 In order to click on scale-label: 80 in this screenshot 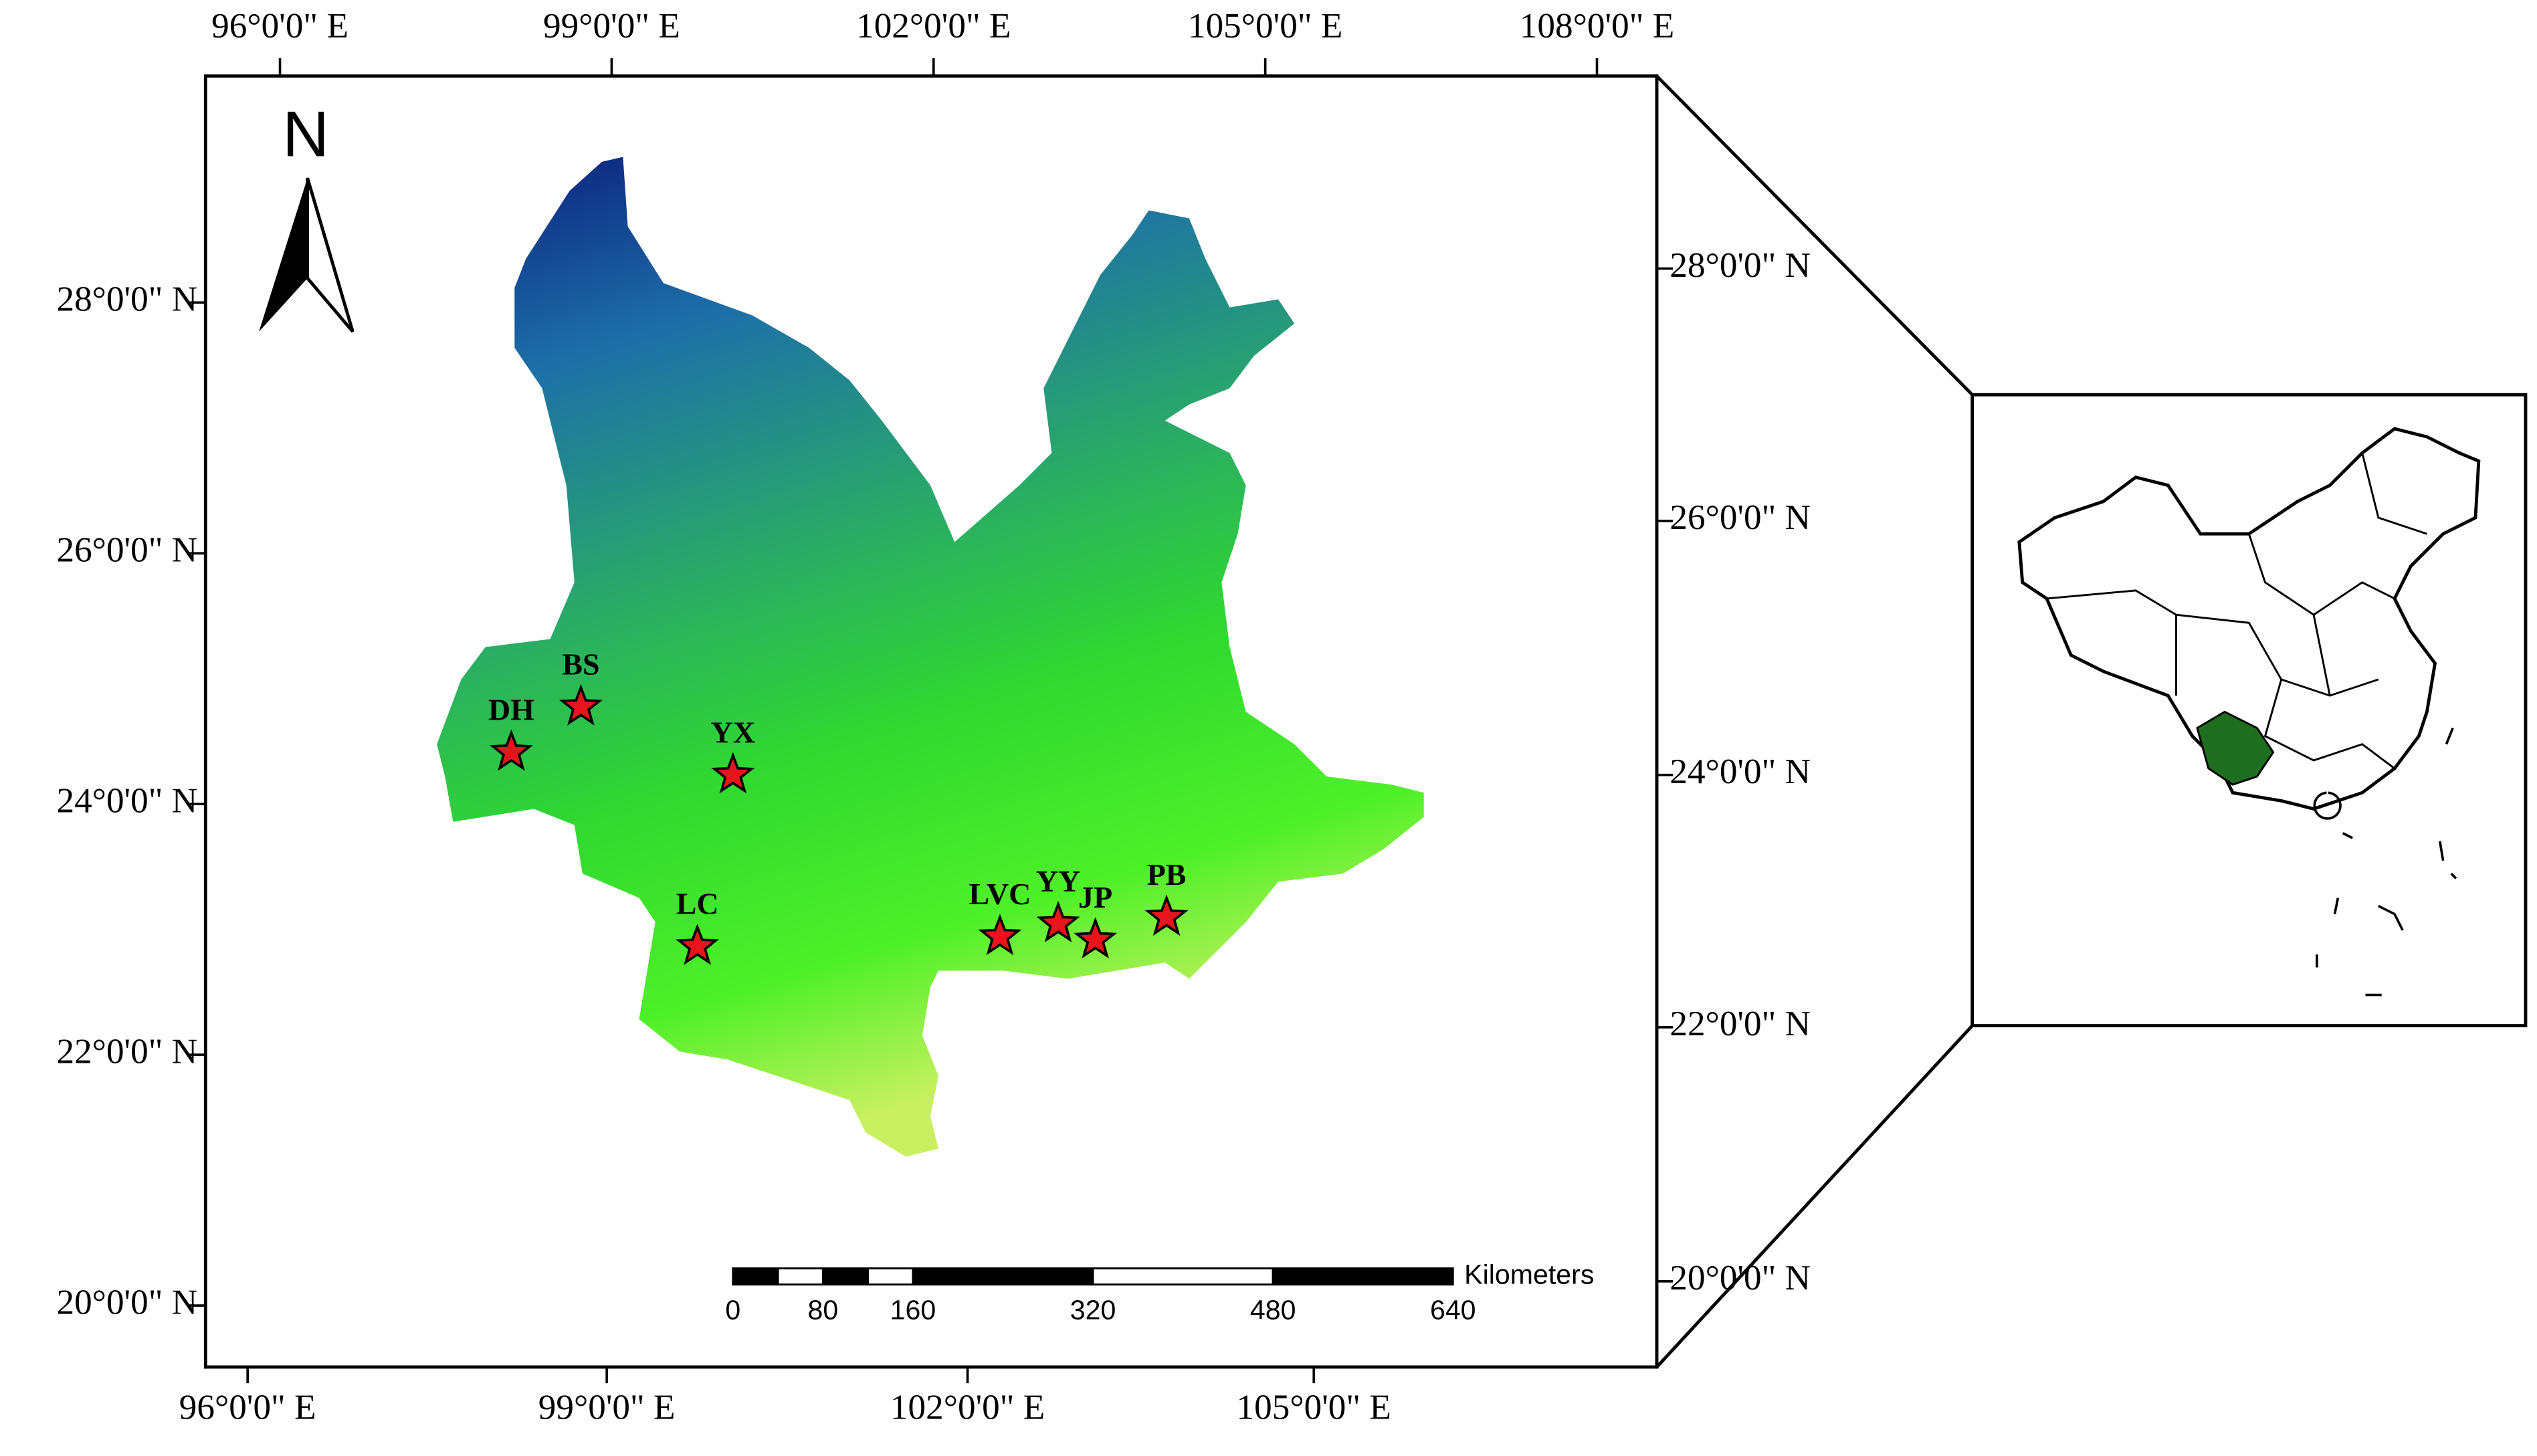, I will do `click(823, 1310)`.